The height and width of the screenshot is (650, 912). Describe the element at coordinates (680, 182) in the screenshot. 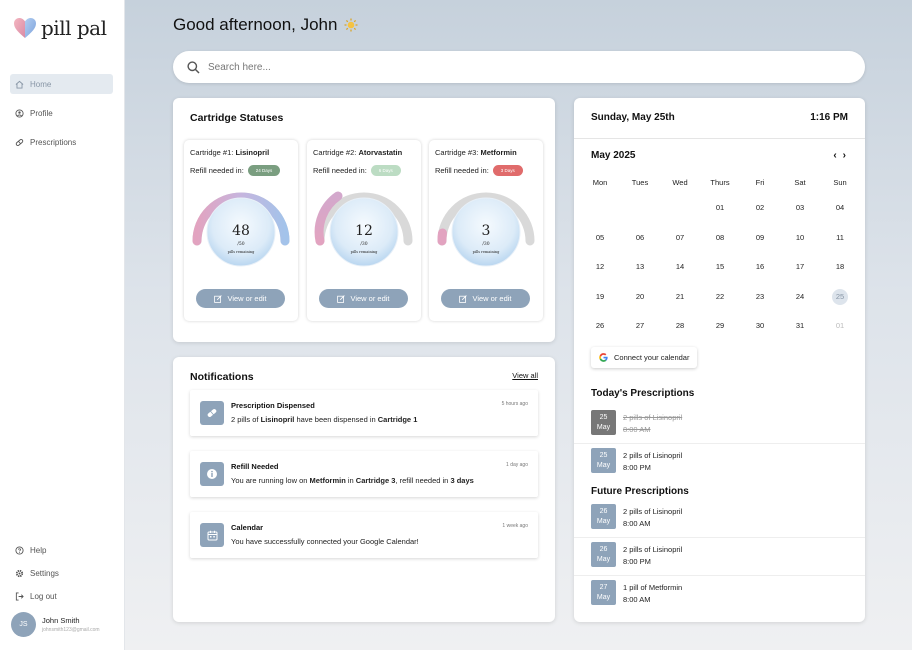

I see `weekday-label: Wed` at that location.